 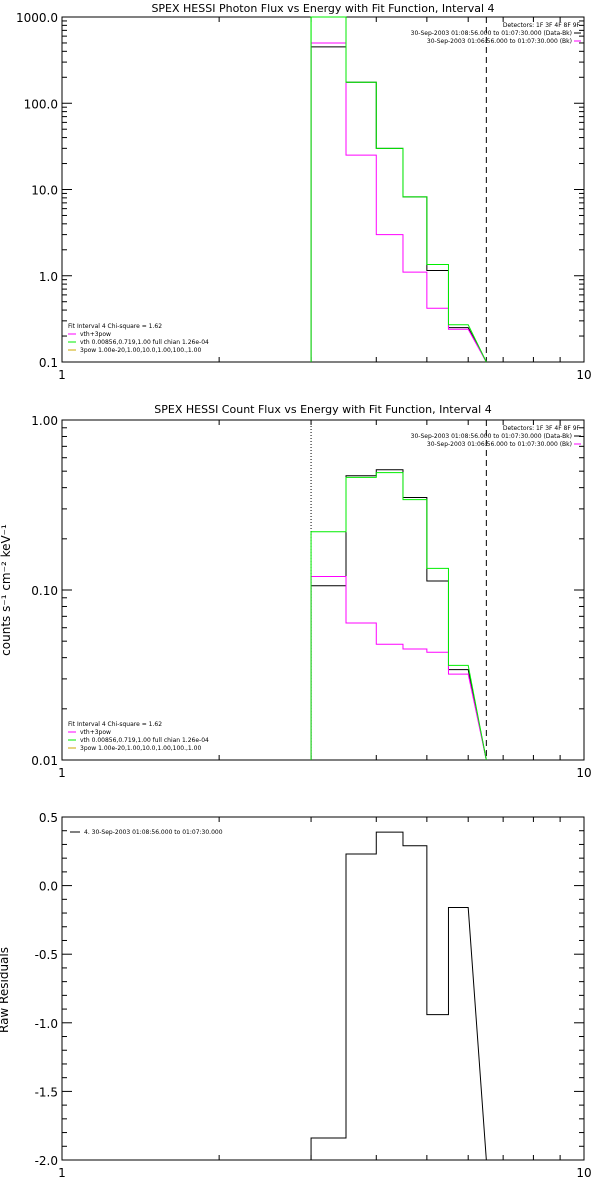 What do you see at coordinates (398, 996) in the screenshot?
I see `residuals-series-residual` at bounding box center [398, 996].